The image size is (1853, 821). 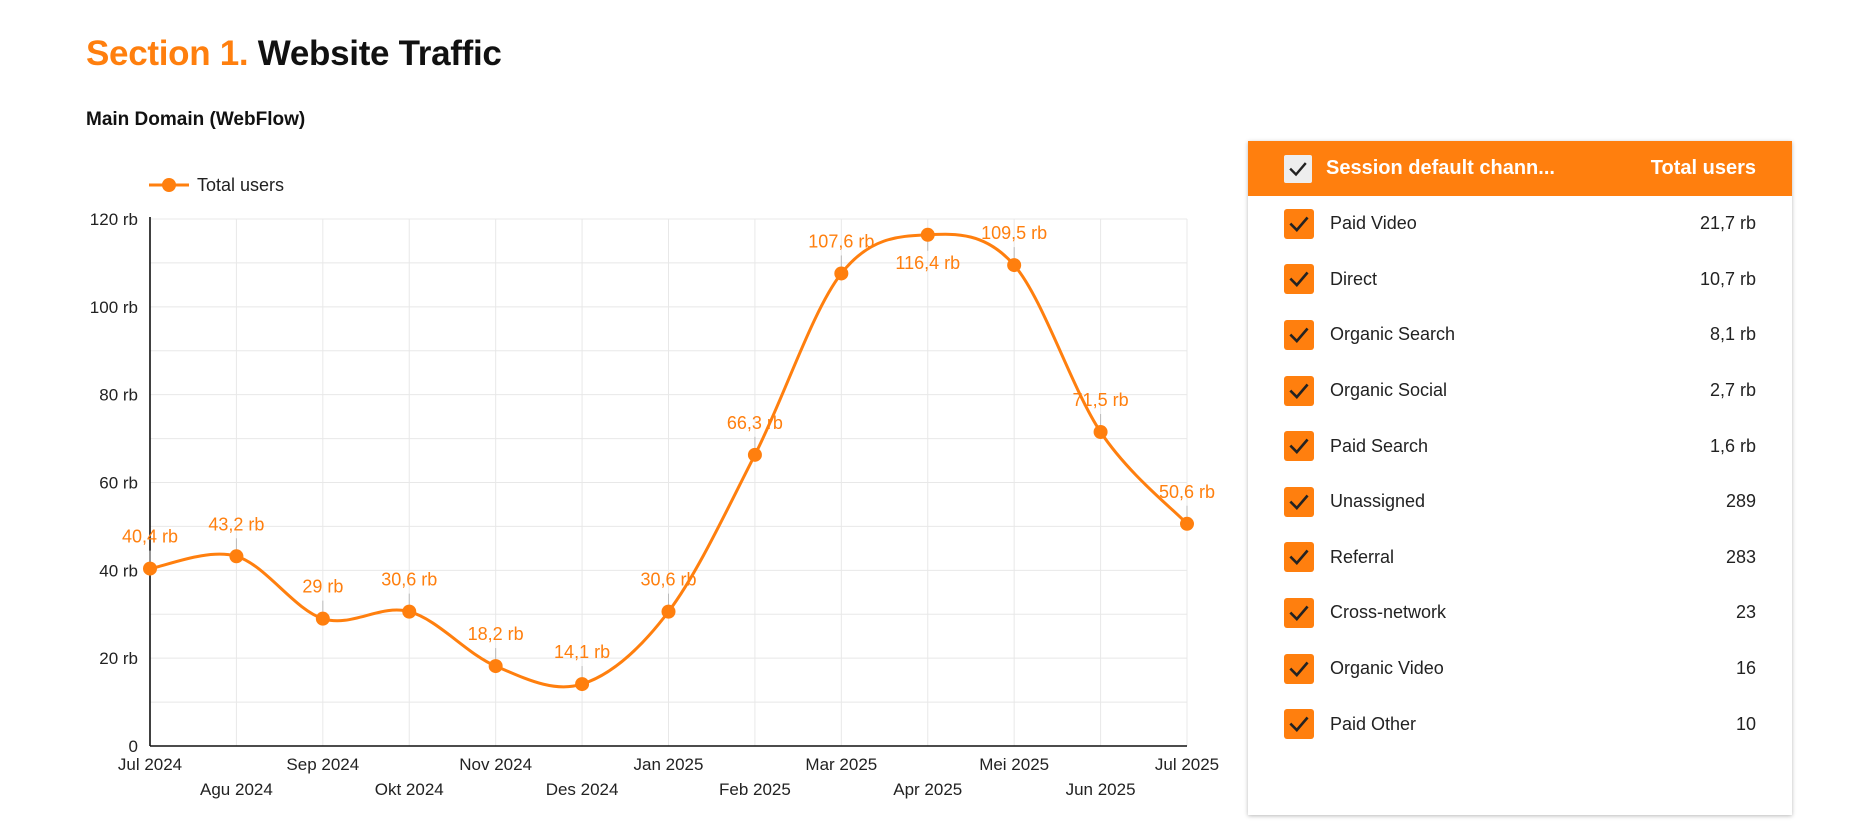 I want to click on select-all-checkbox, so click(x=1298, y=168).